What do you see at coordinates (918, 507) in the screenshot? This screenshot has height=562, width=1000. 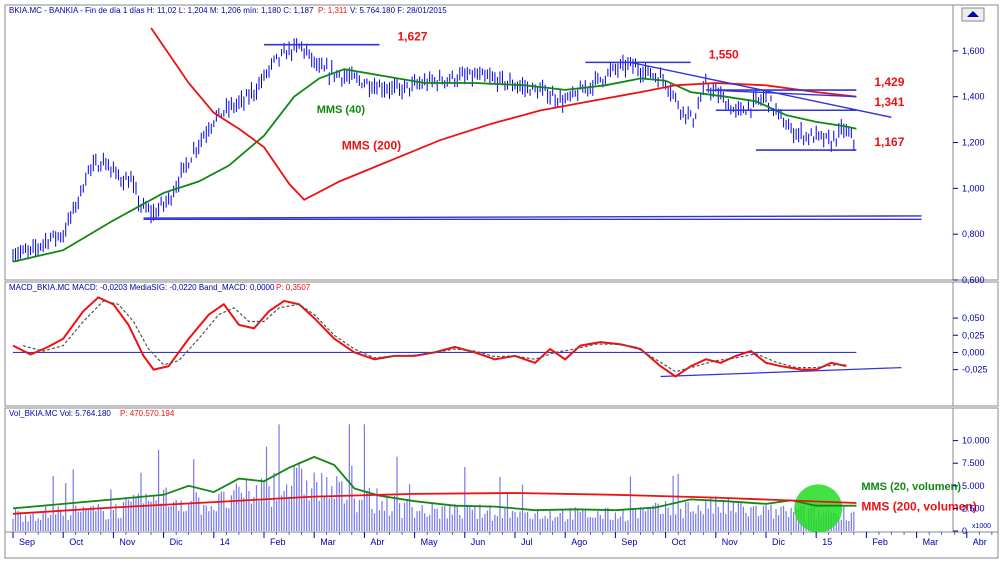 I see `volume-annotation-1: MMS (200, volumen)` at bounding box center [918, 507].